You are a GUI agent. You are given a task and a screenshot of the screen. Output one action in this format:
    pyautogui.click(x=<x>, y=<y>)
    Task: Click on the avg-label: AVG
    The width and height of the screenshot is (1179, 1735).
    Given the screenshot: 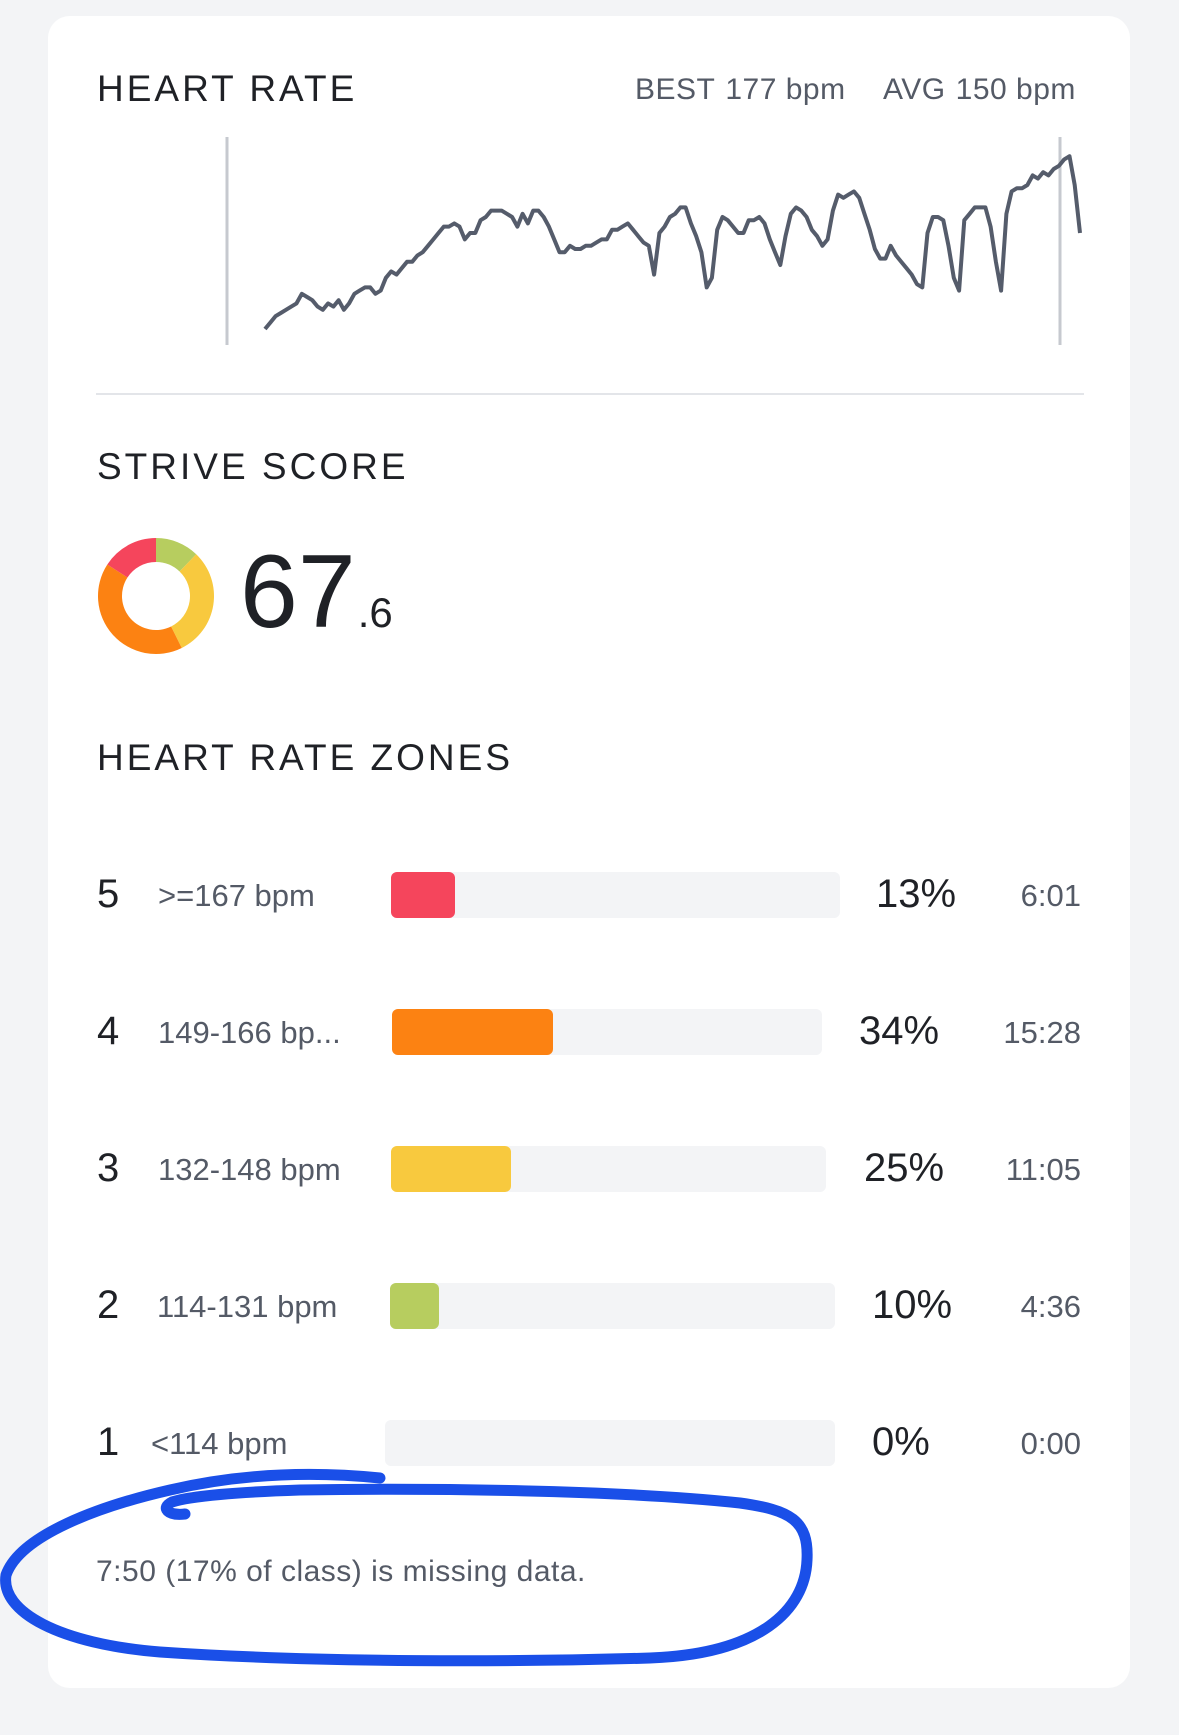 What is the action you would take?
    pyautogui.click(x=914, y=89)
    